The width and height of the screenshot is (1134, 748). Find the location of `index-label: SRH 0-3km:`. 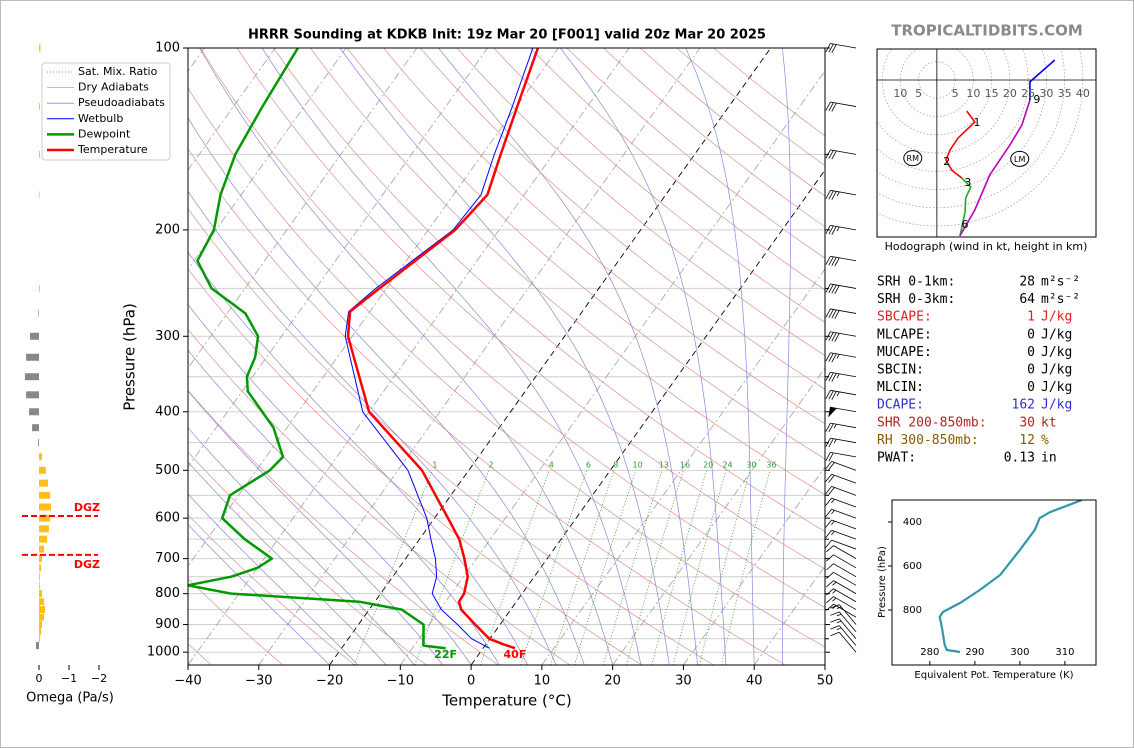

index-label: SRH 0-3km: is located at coordinates (916, 299).